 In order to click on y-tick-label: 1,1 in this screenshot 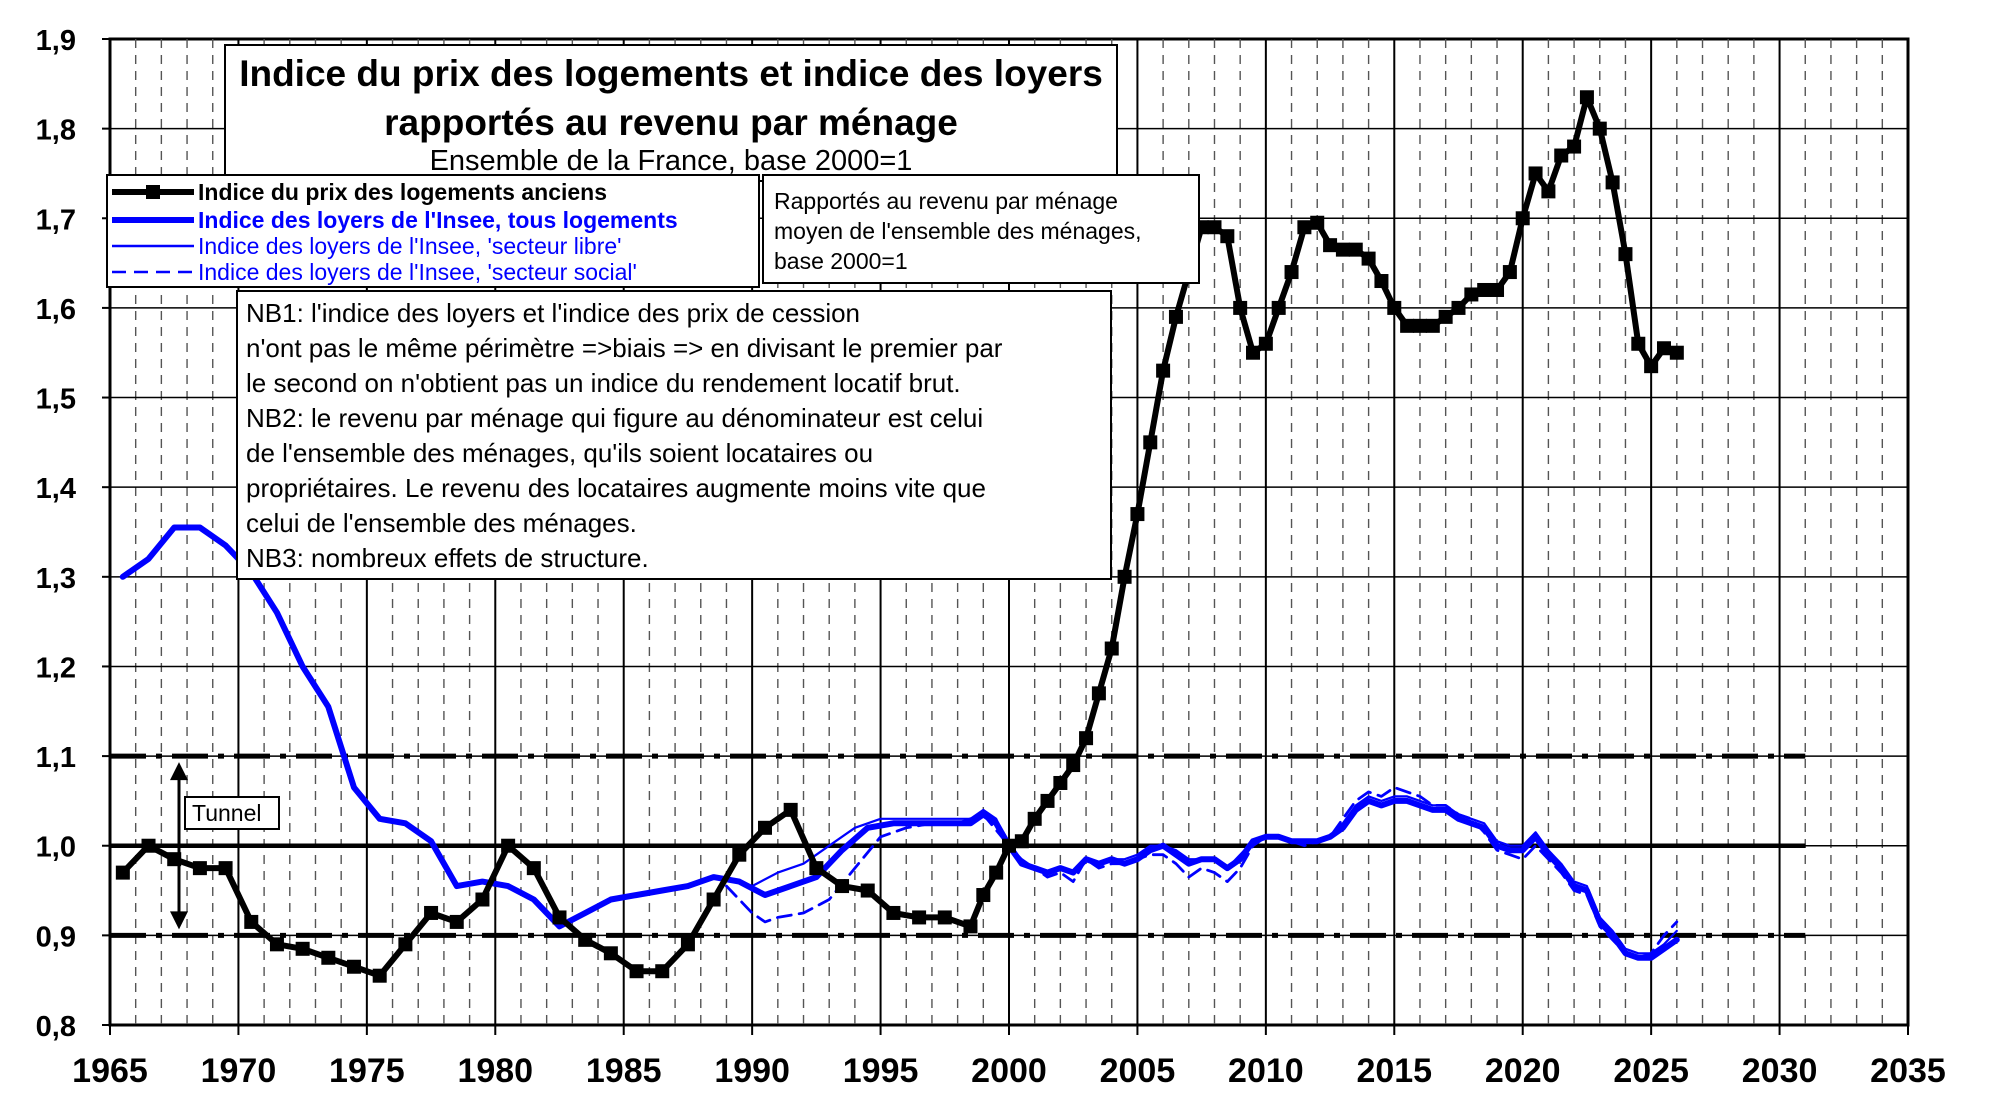, I will do `click(56, 758)`.